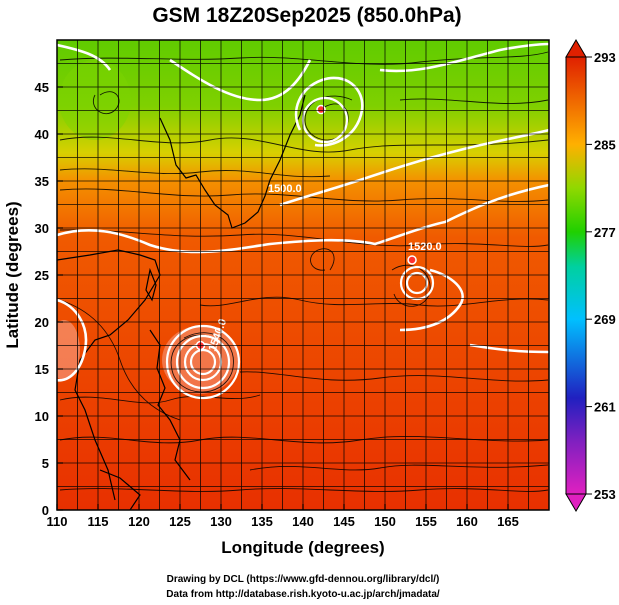 The width and height of the screenshot is (619, 605). I want to click on y-tick-label: 5, so click(45, 463).